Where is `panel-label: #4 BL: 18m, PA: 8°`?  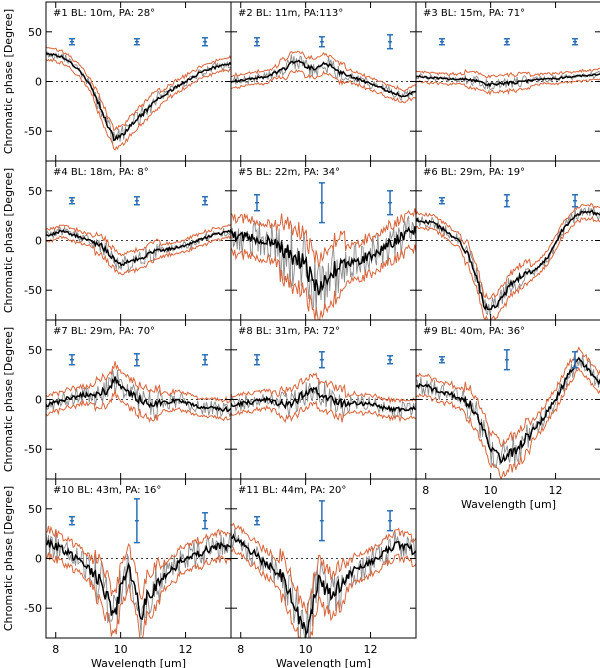
panel-label: #4 BL: 18m, PA: 8° is located at coordinates (101, 172).